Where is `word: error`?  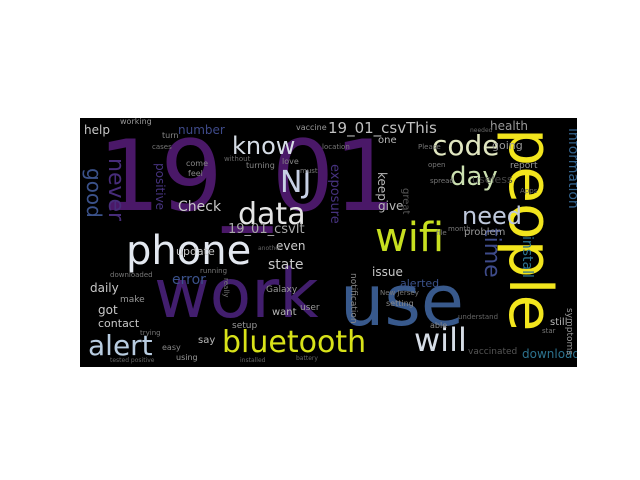
word: error is located at coordinates (189, 280).